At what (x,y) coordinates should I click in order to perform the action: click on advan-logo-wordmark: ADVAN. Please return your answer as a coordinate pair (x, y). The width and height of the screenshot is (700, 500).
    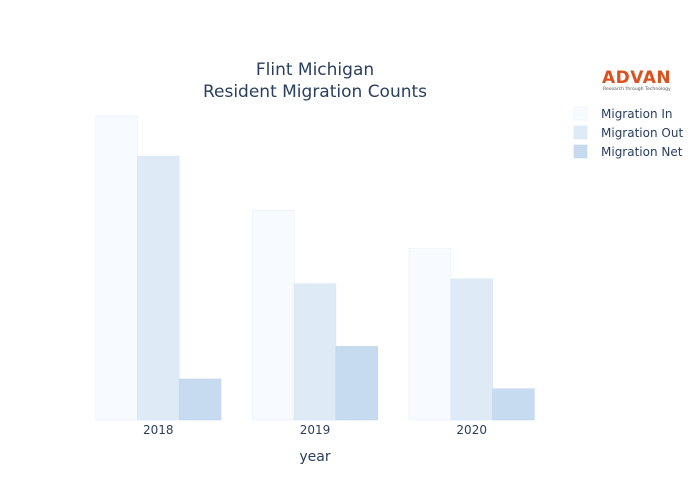
    Looking at the image, I should click on (636, 78).